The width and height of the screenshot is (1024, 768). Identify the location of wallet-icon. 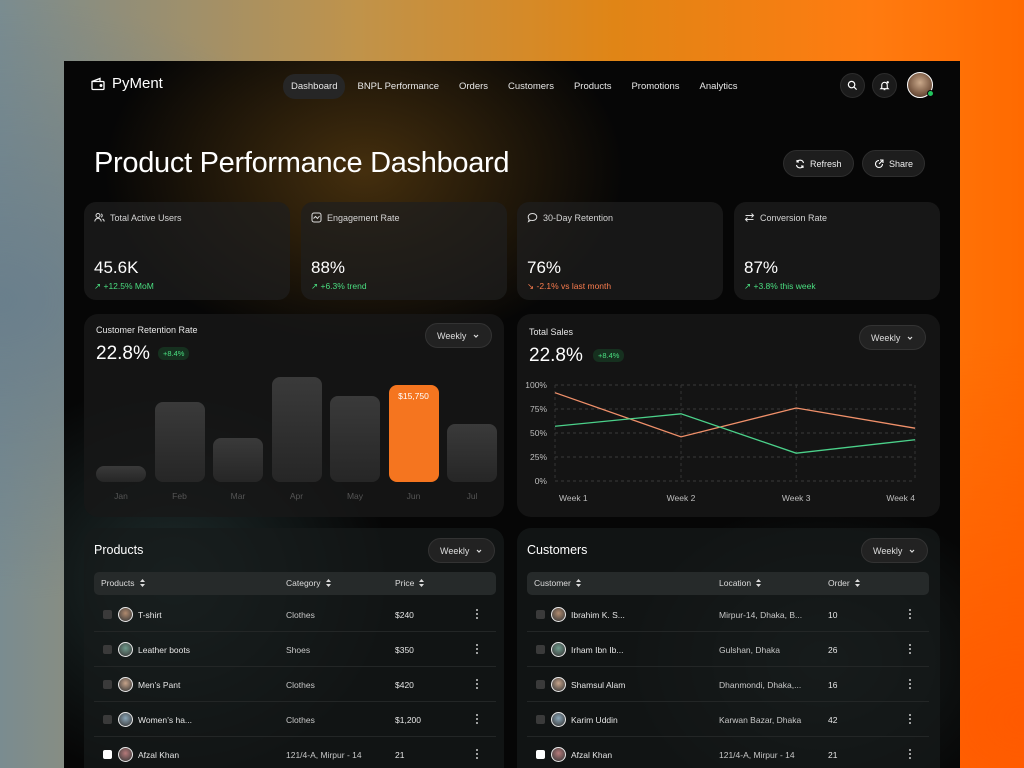
(98, 83).